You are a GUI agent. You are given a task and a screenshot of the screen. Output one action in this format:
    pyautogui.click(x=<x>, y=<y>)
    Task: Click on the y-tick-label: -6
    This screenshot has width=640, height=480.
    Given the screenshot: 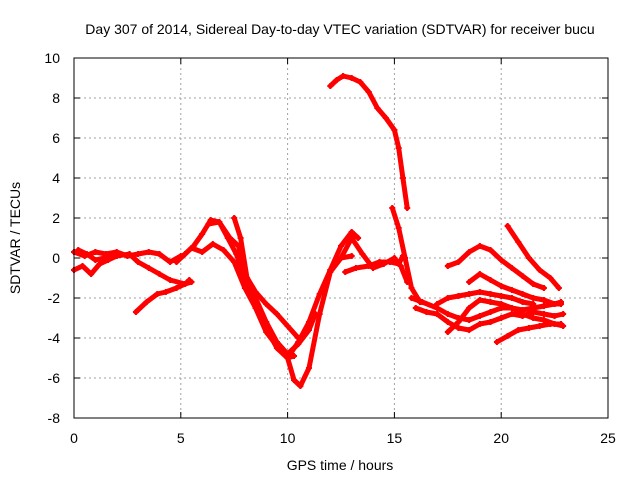 What is the action you would take?
    pyautogui.click(x=54, y=378)
    